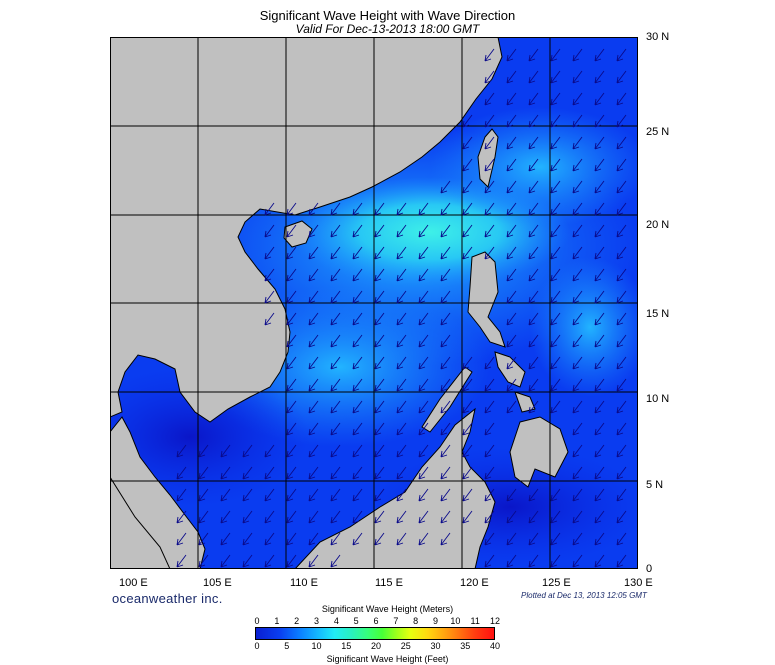 The height and width of the screenshot is (665, 775). What do you see at coordinates (405, 646) in the screenshot?
I see `feet-tick: 25` at bounding box center [405, 646].